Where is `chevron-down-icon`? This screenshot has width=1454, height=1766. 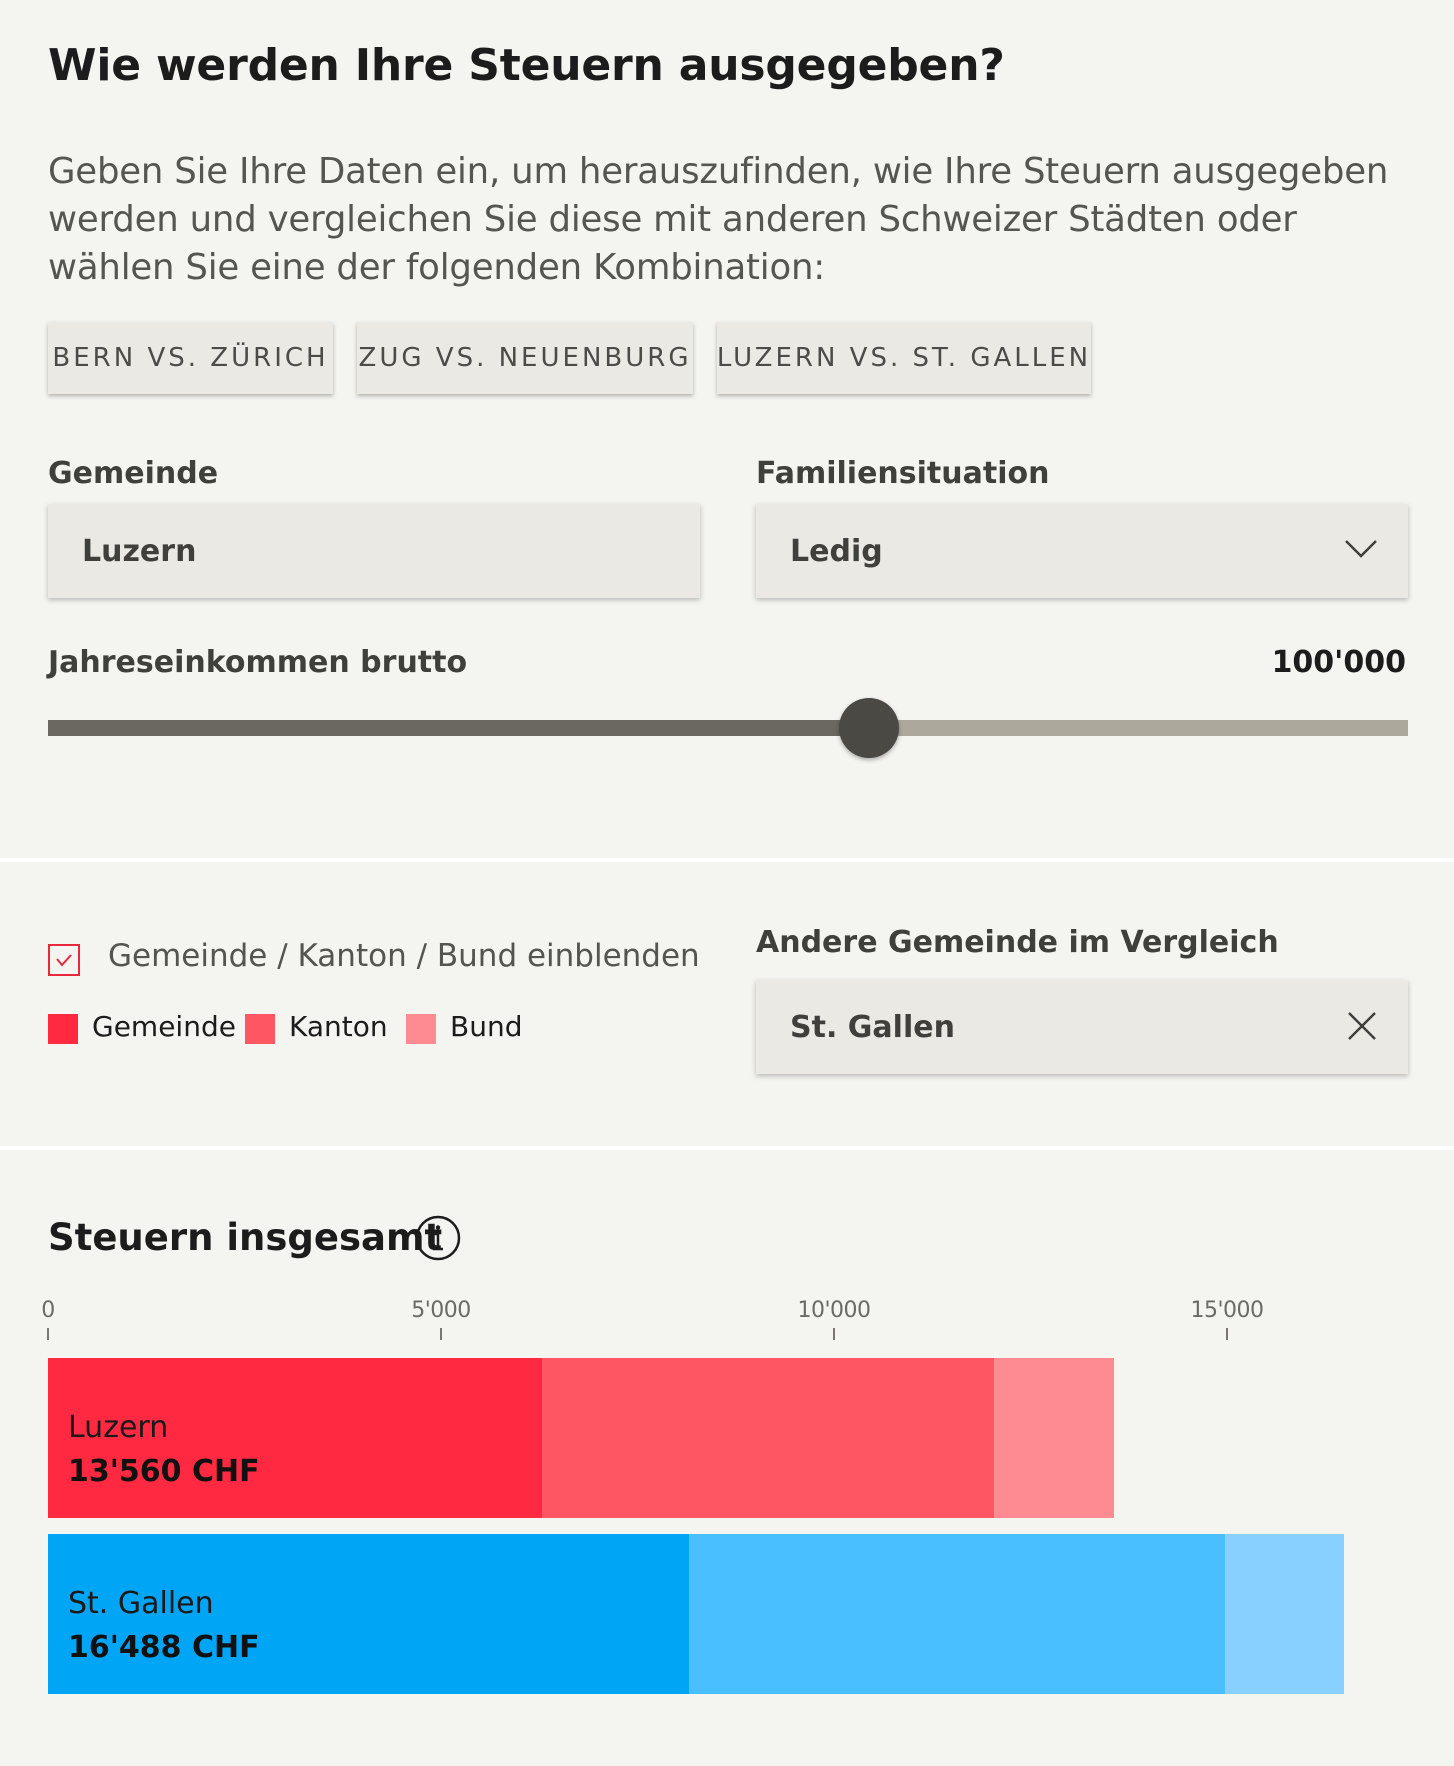
chevron-down-icon is located at coordinates (1361, 549).